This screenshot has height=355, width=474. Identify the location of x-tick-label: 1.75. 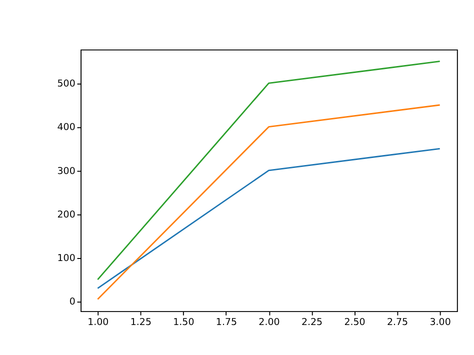
(227, 322).